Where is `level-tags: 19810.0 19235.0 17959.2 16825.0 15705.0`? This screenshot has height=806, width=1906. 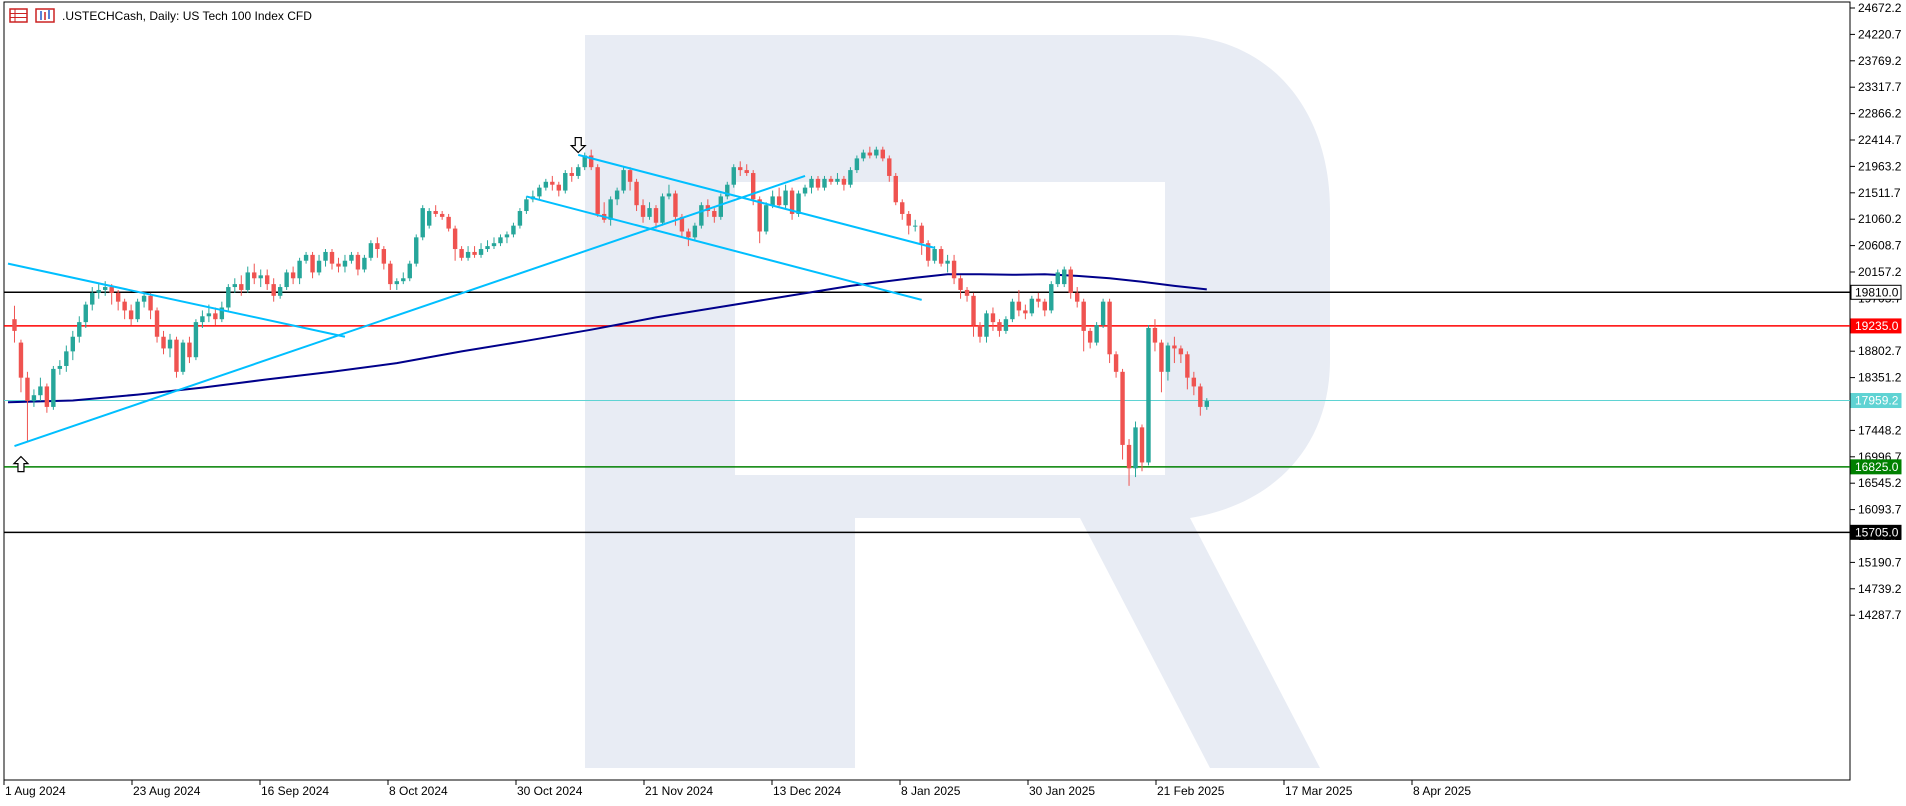
level-tags: 19810.0 19235.0 17959.2 16825.0 15705.0 is located at coordinates (1876, 412).